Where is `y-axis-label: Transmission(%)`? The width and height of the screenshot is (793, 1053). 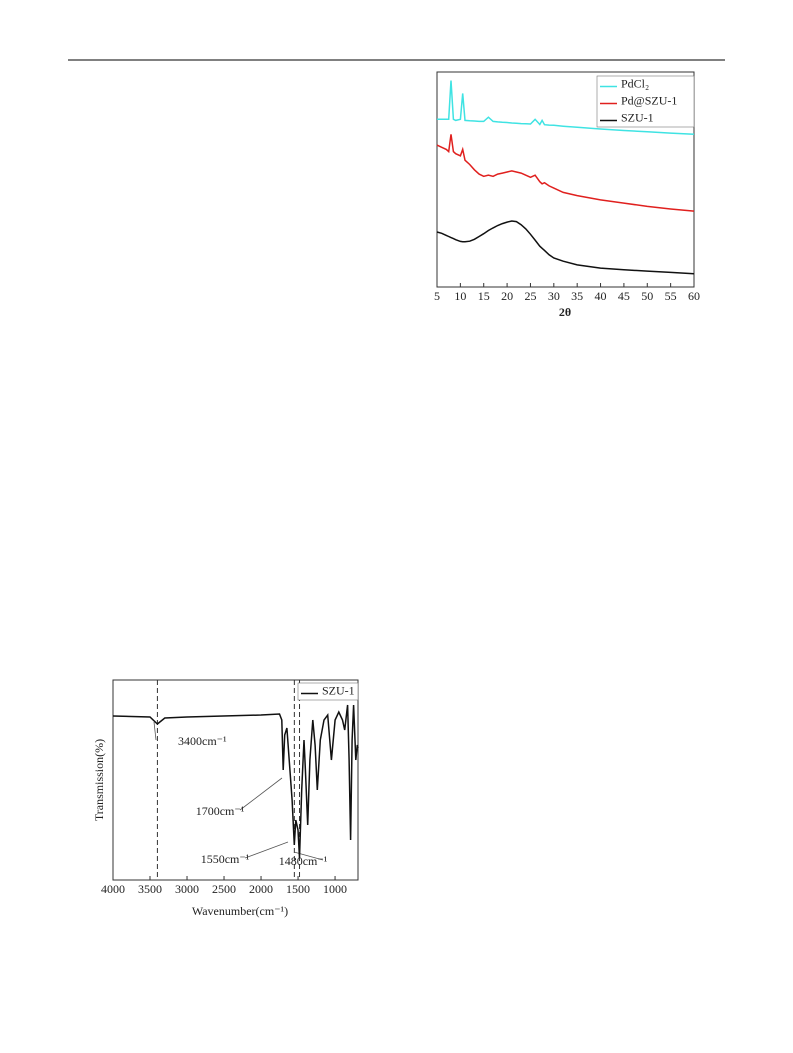 y-axis-label: Transmission(%) is located at coordinates (99, 780).